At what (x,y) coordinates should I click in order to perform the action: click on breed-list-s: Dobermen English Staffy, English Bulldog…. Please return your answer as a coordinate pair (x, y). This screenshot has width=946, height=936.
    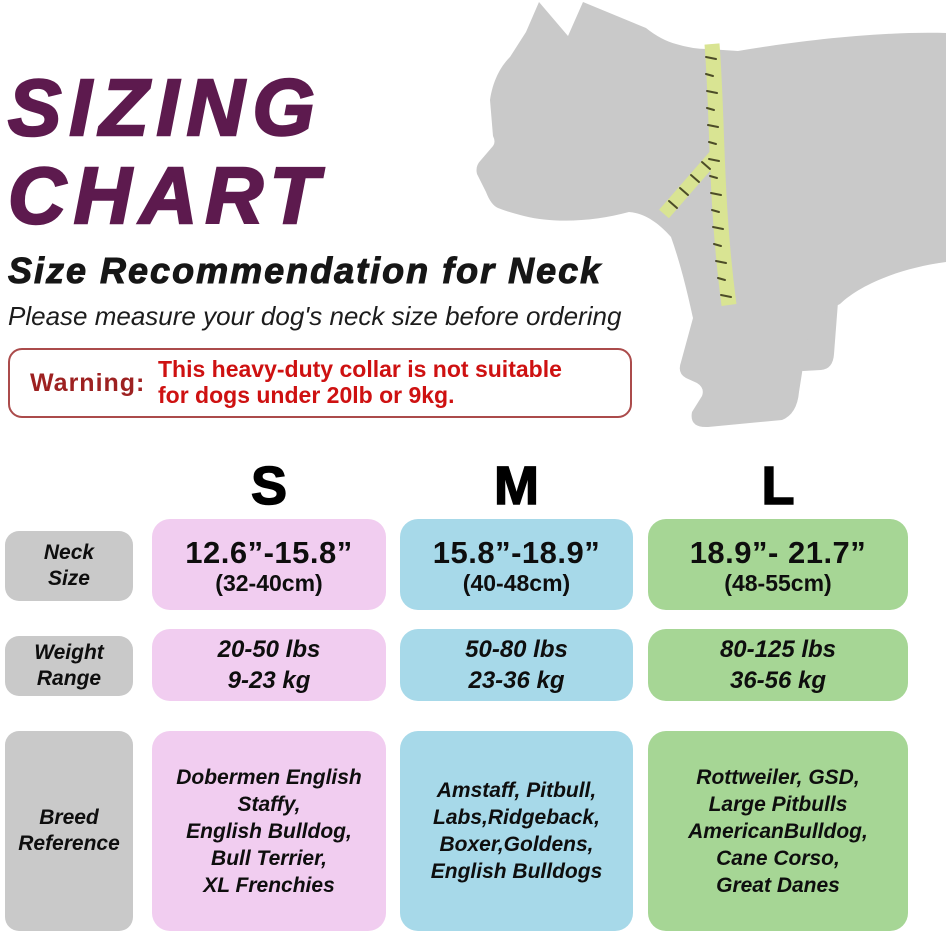
    Looking at the image, I should click on (269, 831).